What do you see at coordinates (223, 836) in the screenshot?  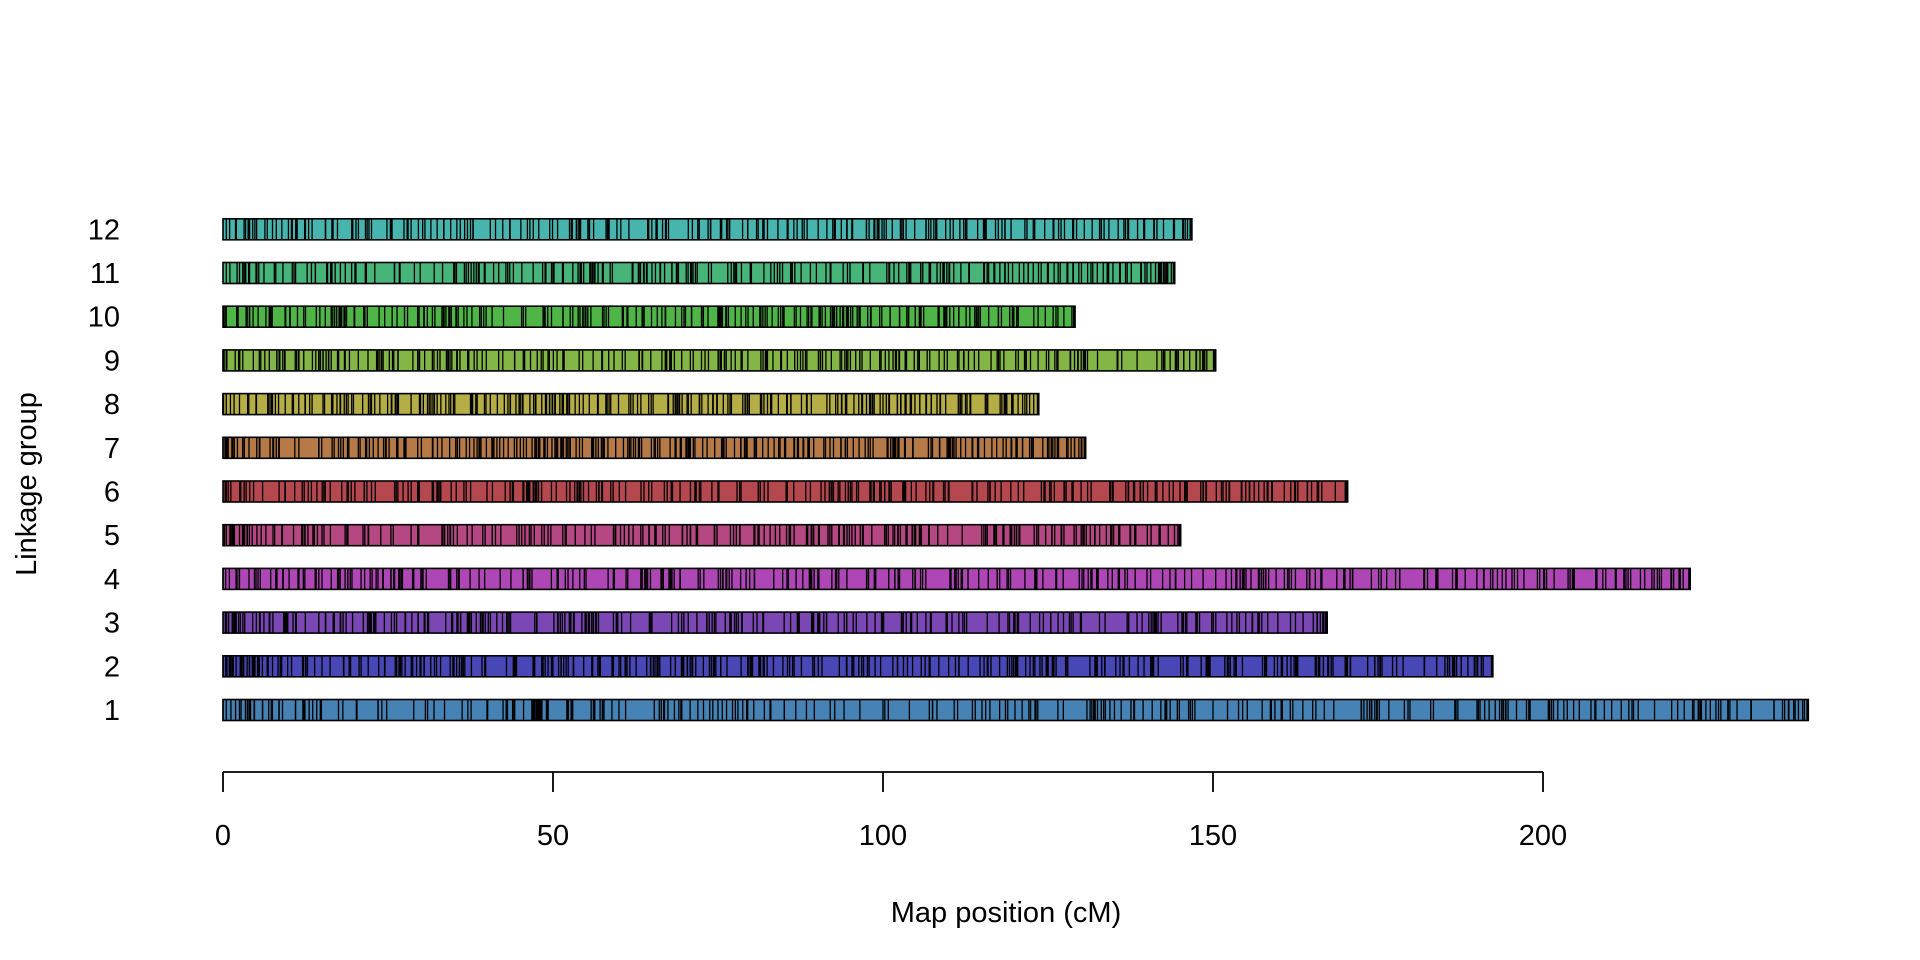 I see `x-tick-label: 0` at bounding box center [223, 836].